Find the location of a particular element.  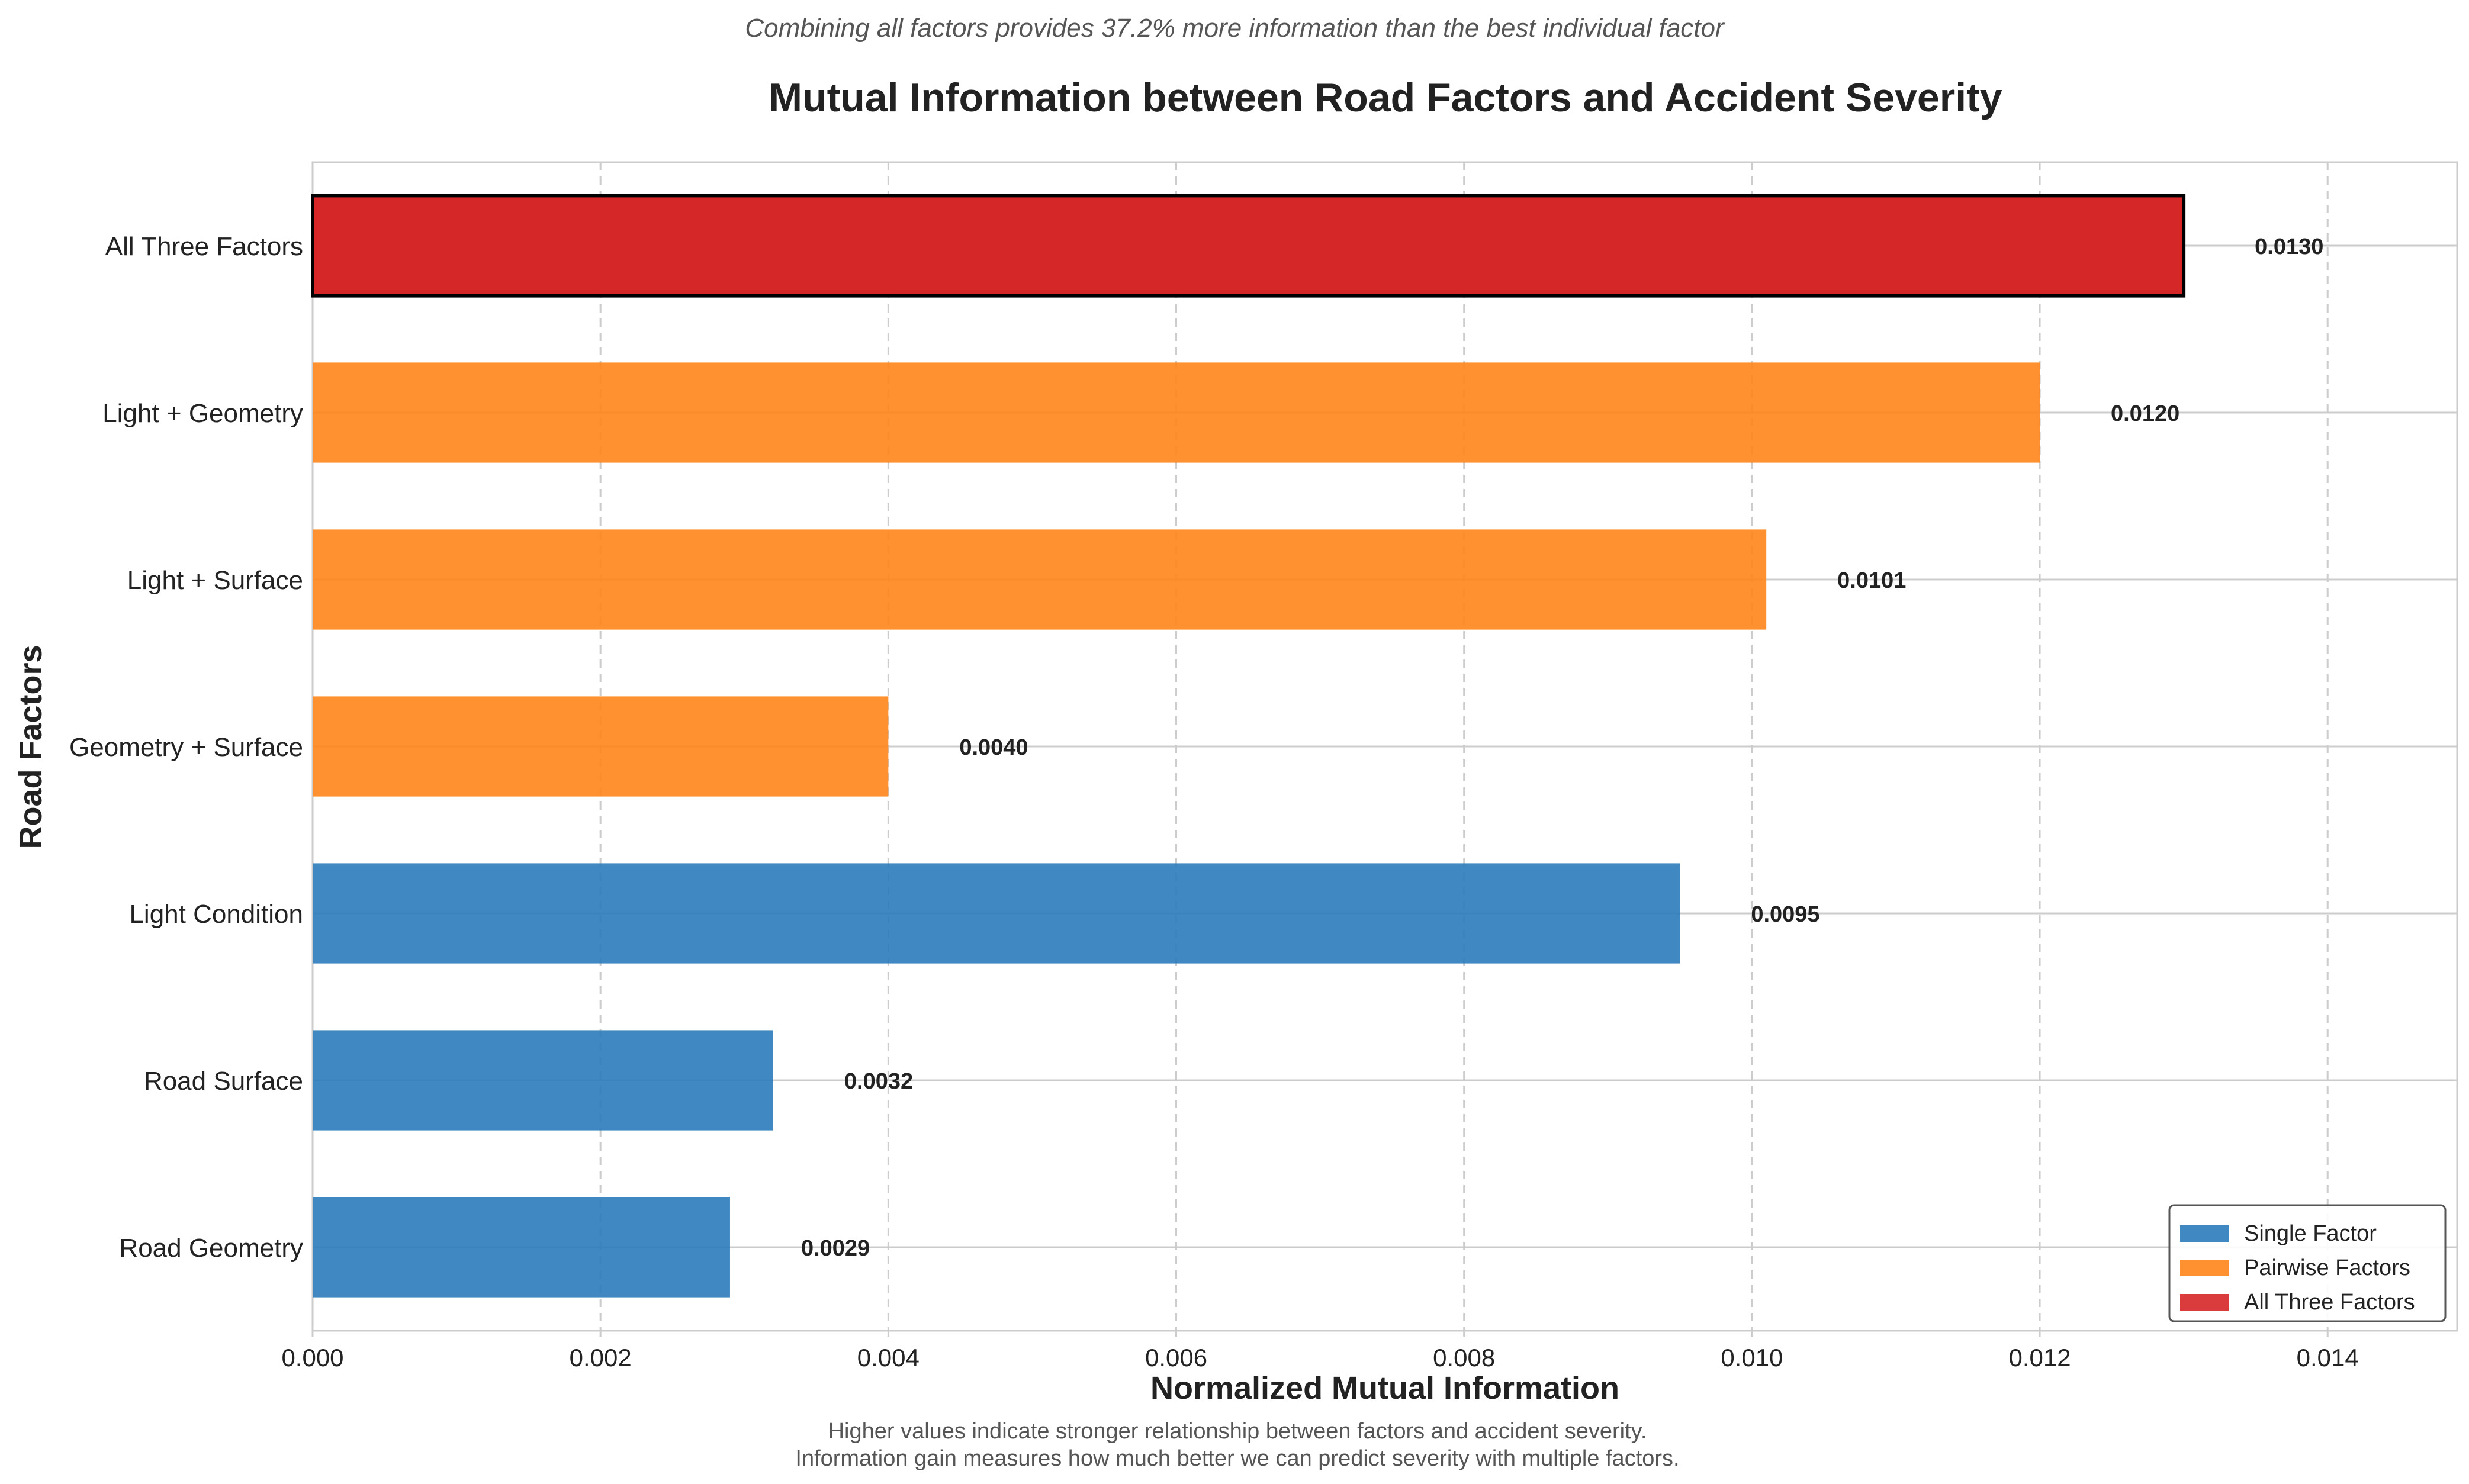

bar-value-label: 0.0101 is located at coordinates (1871, 580).